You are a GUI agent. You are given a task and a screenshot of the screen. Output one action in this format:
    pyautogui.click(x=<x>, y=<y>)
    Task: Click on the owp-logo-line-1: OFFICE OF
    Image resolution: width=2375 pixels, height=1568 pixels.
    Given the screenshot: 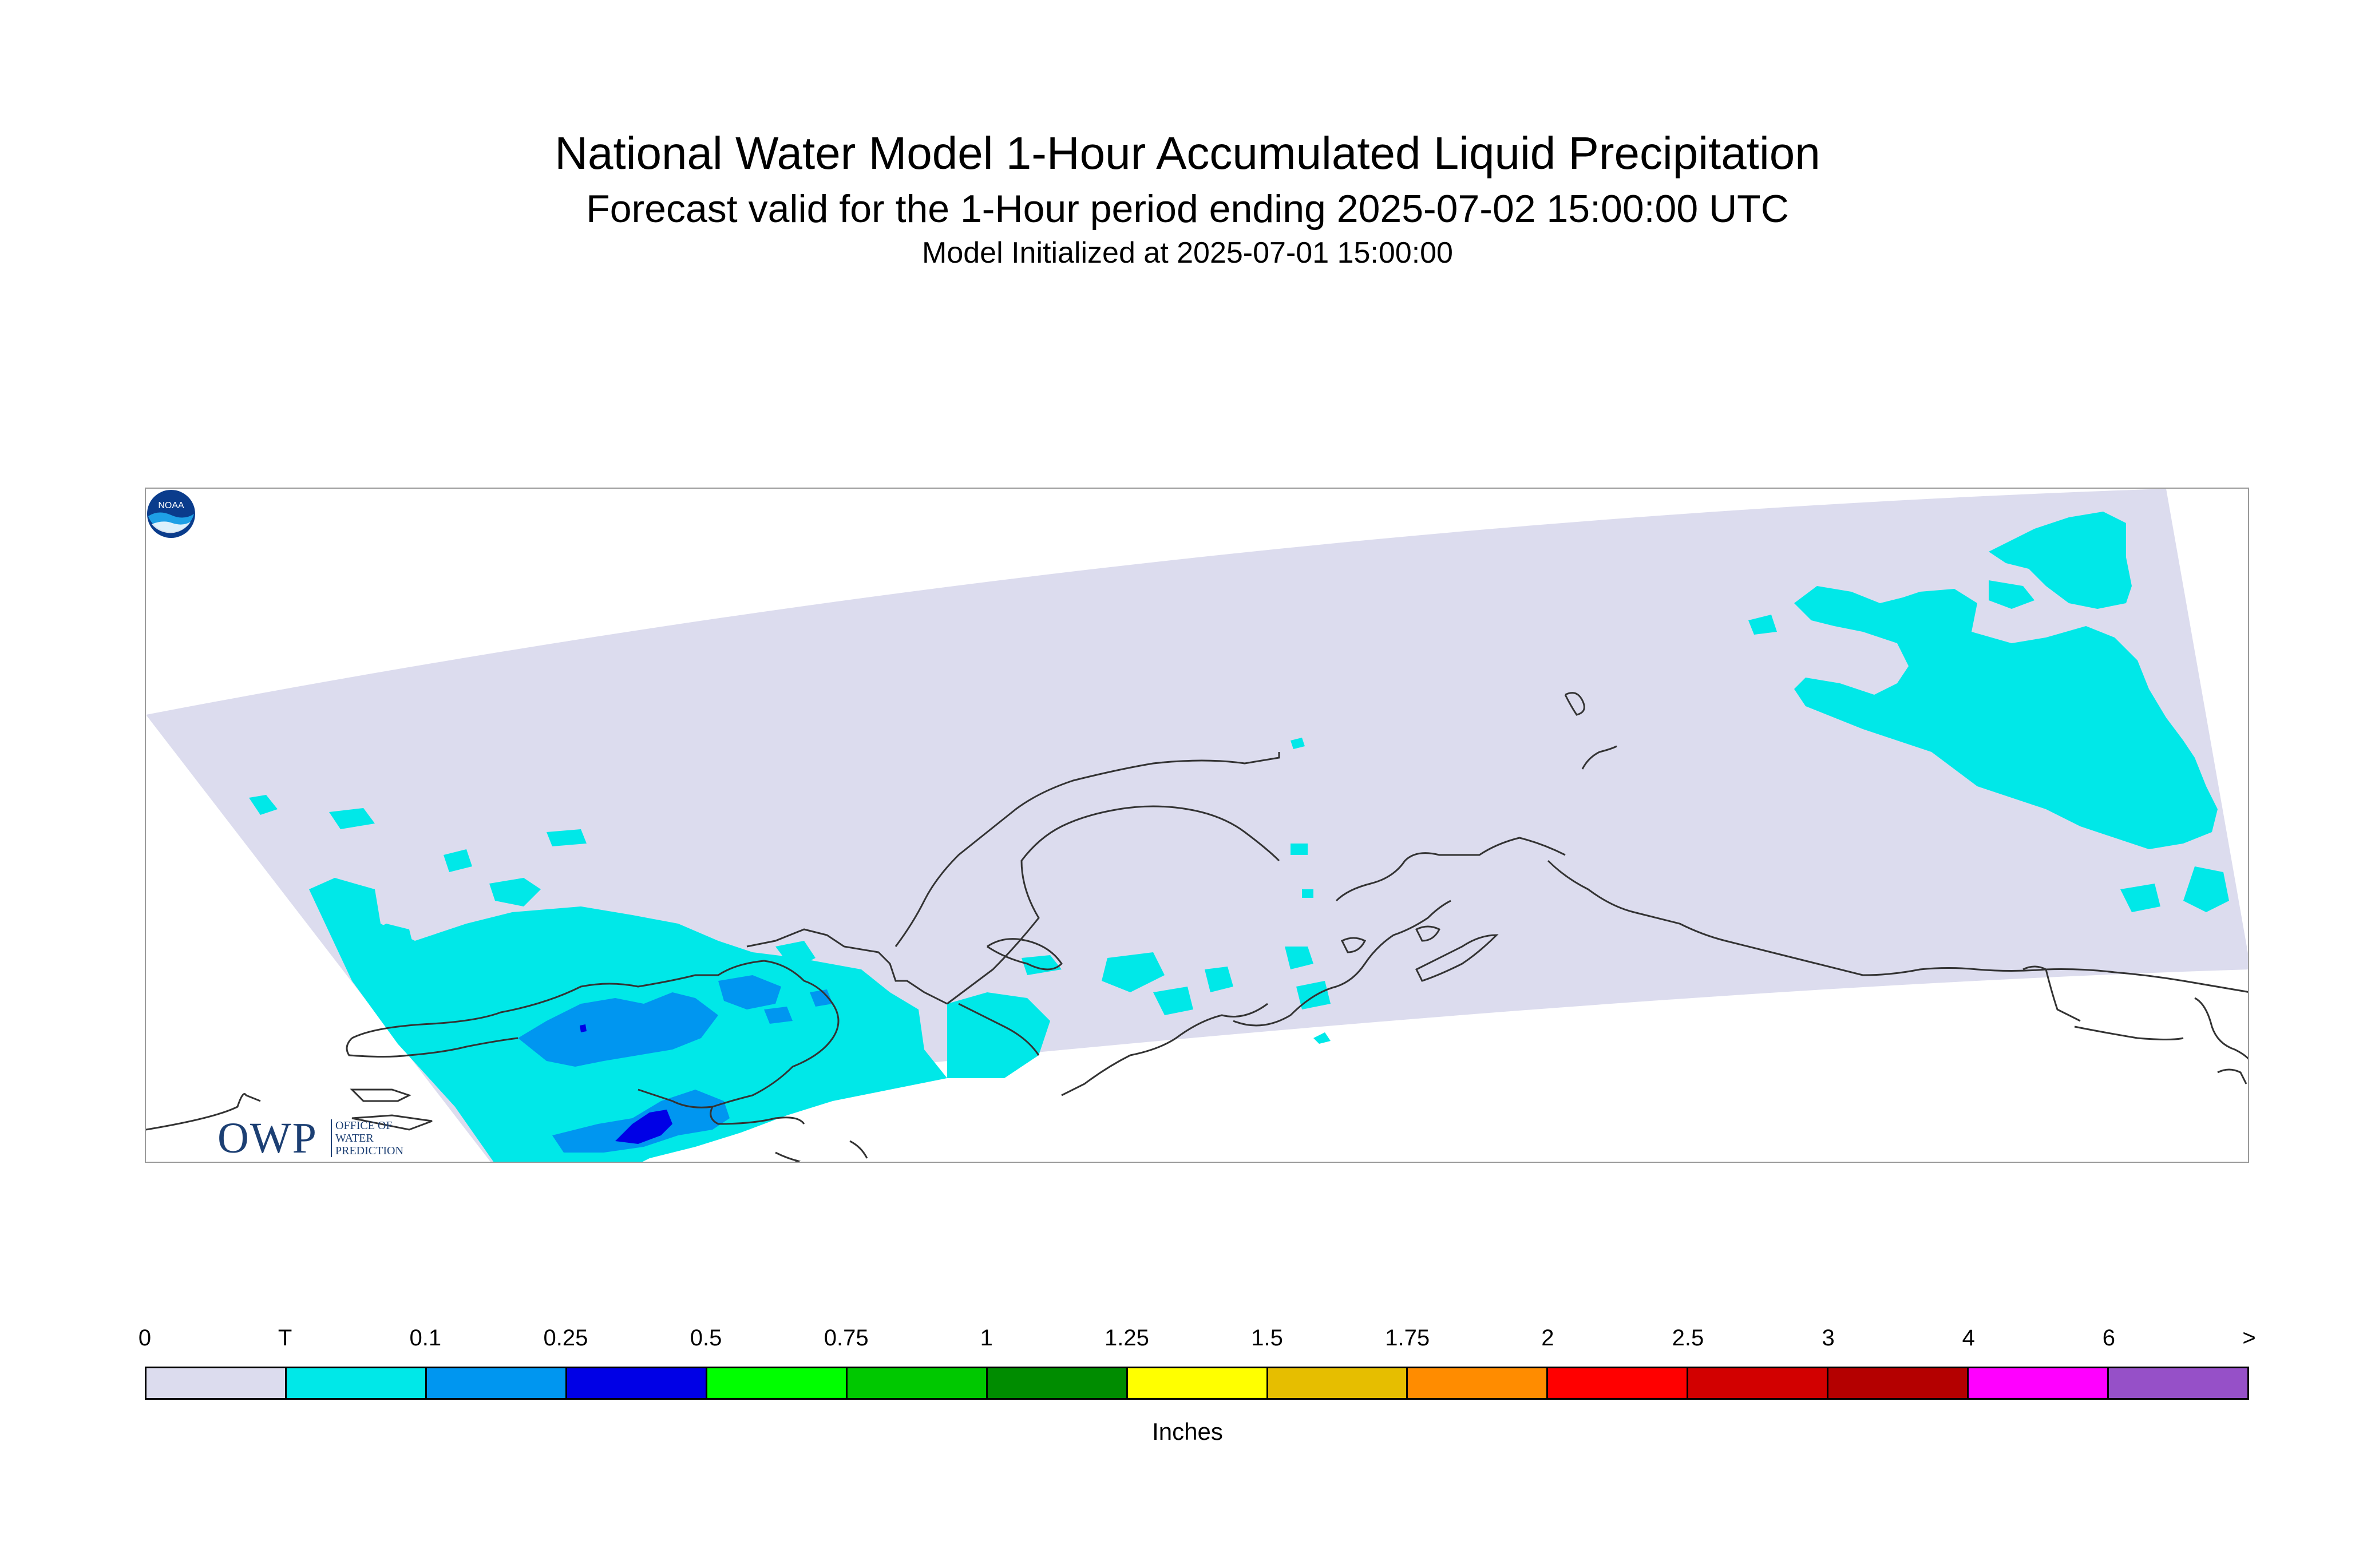 What is the action you would take?
    pyautogui.click(x=364, y=1125)
    